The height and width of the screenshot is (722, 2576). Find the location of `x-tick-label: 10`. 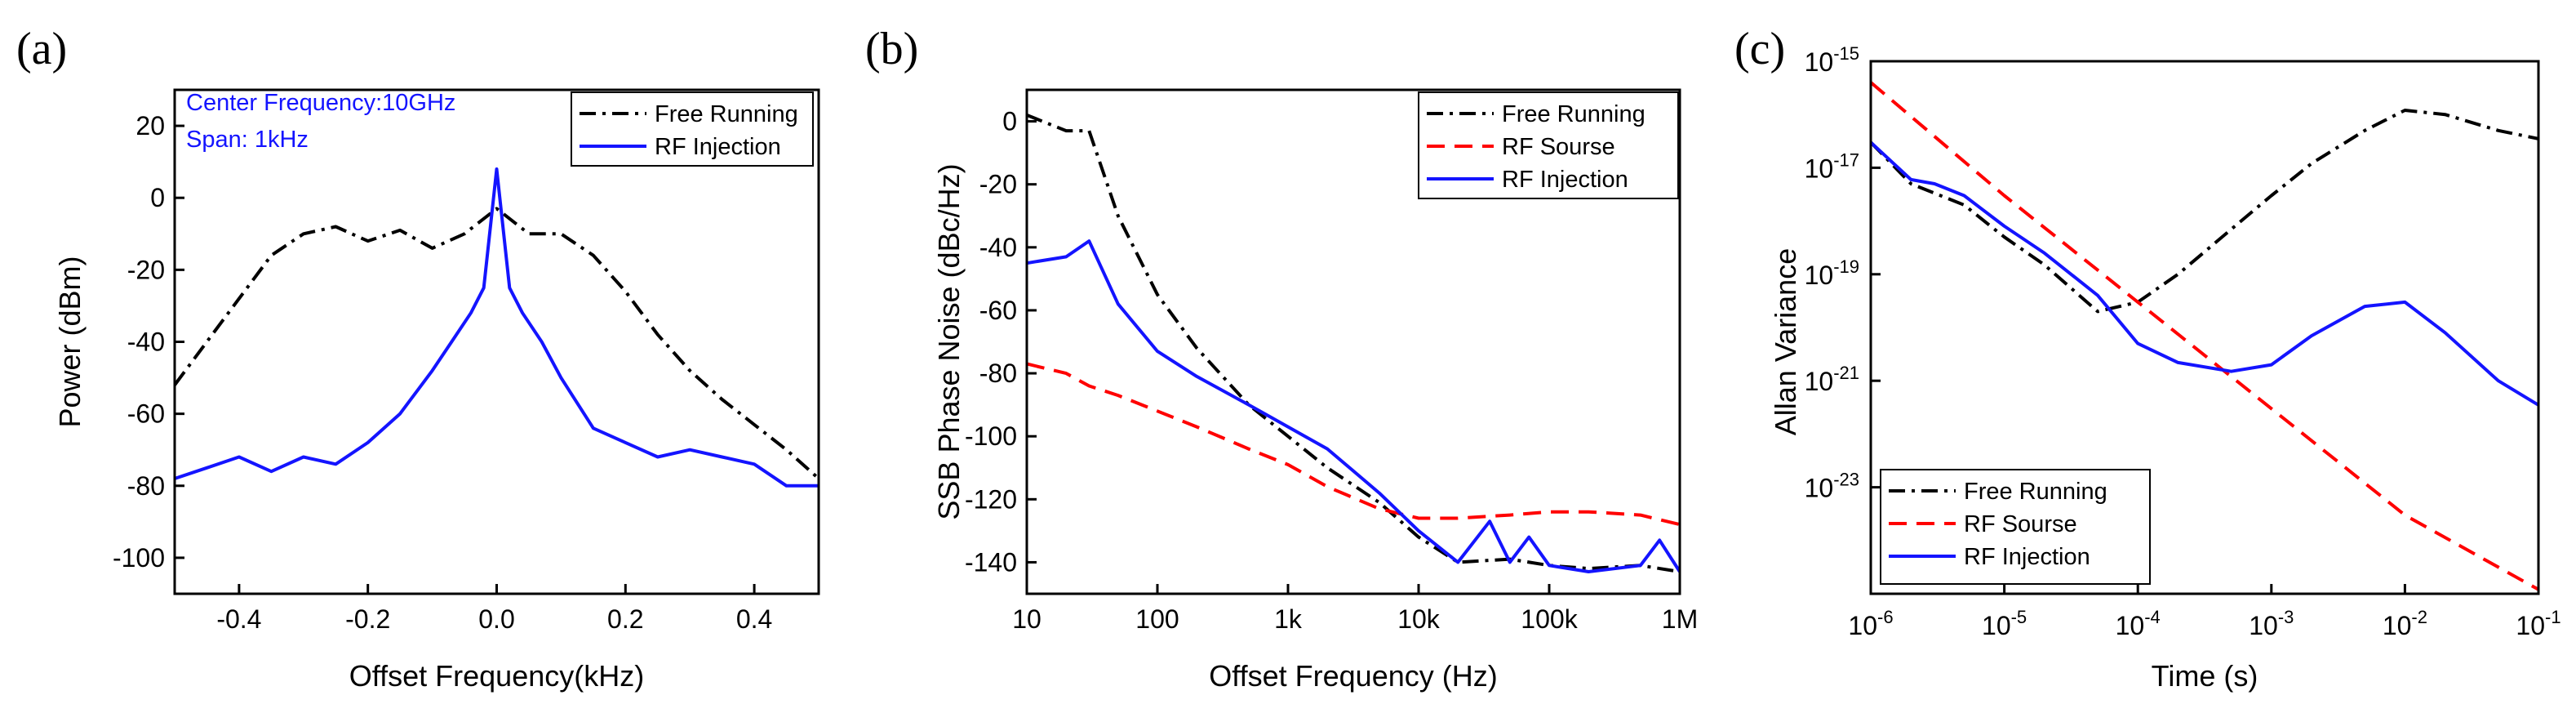

x-tick-label: 10 is located at coordinates (1027, 619).